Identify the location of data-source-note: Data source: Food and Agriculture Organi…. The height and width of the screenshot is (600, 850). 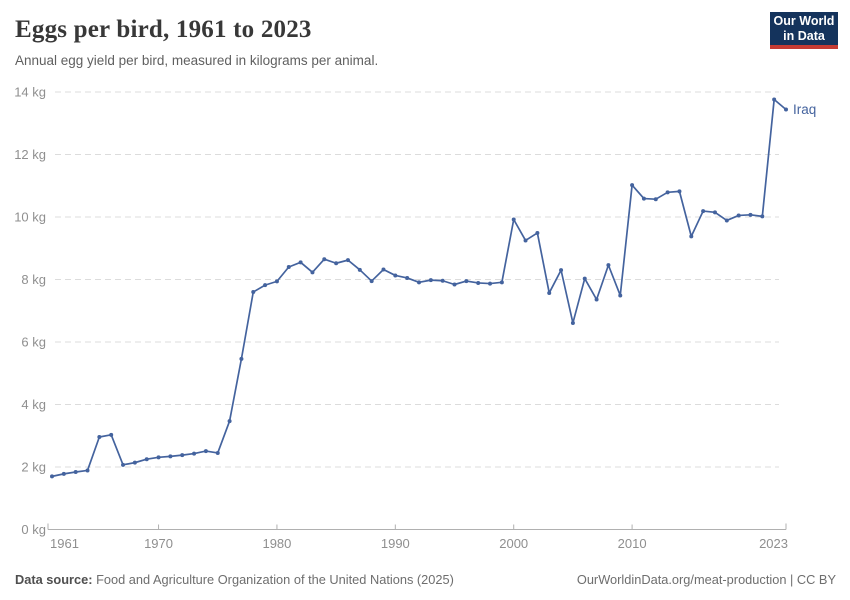
(234, 579).